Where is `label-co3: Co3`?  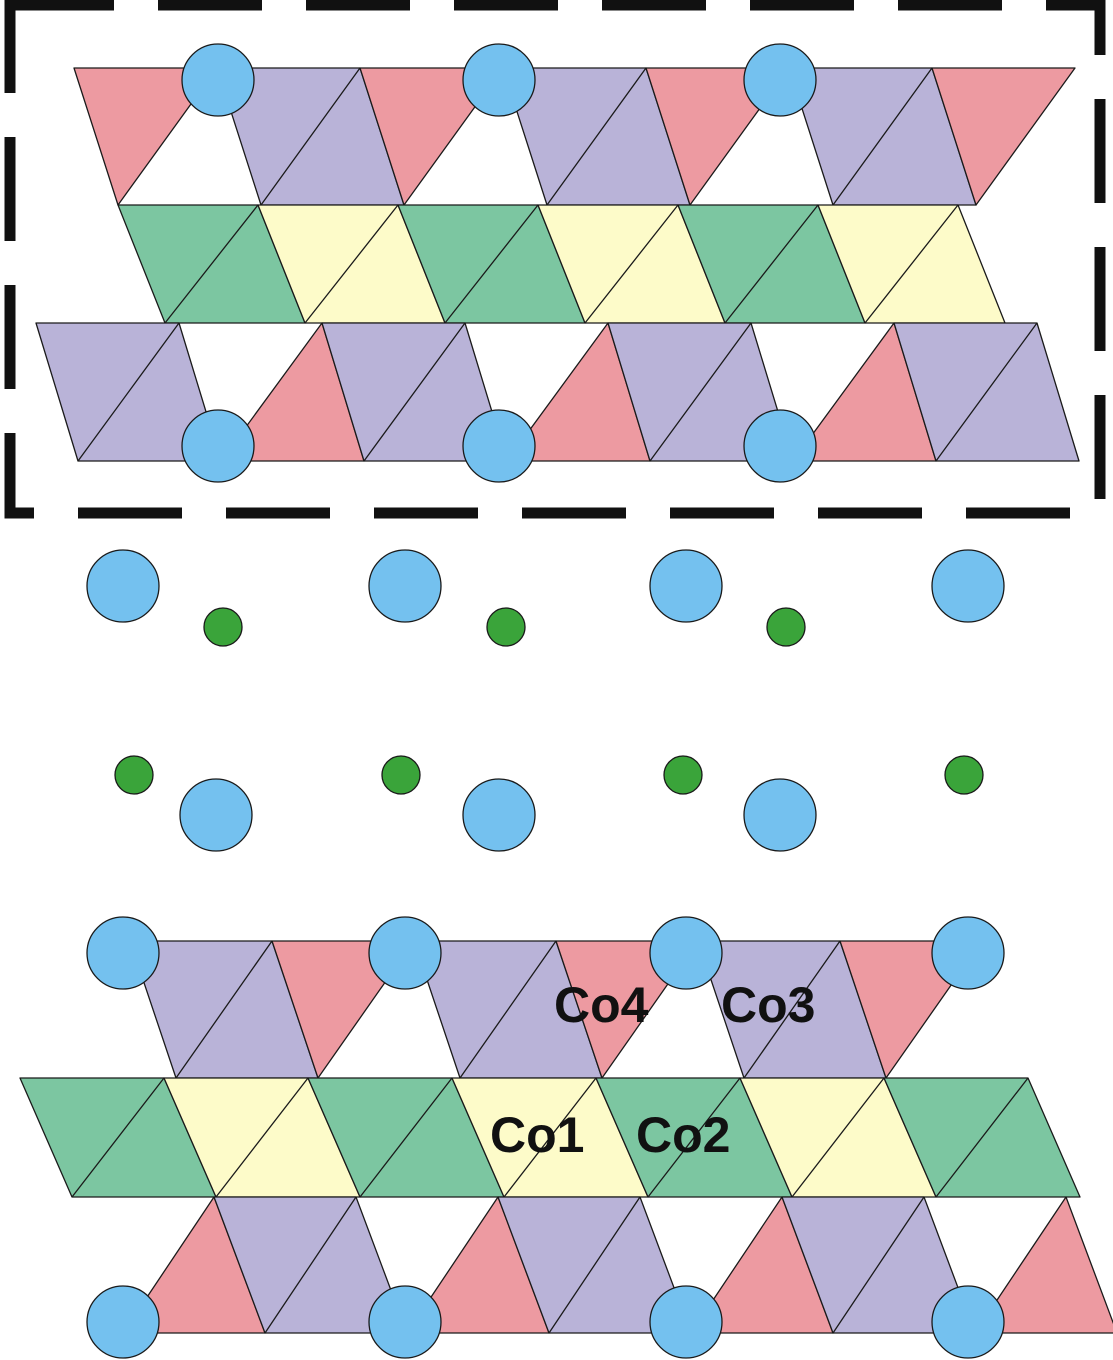 label-co3: Co3 is located at coordinates (768, 1005).